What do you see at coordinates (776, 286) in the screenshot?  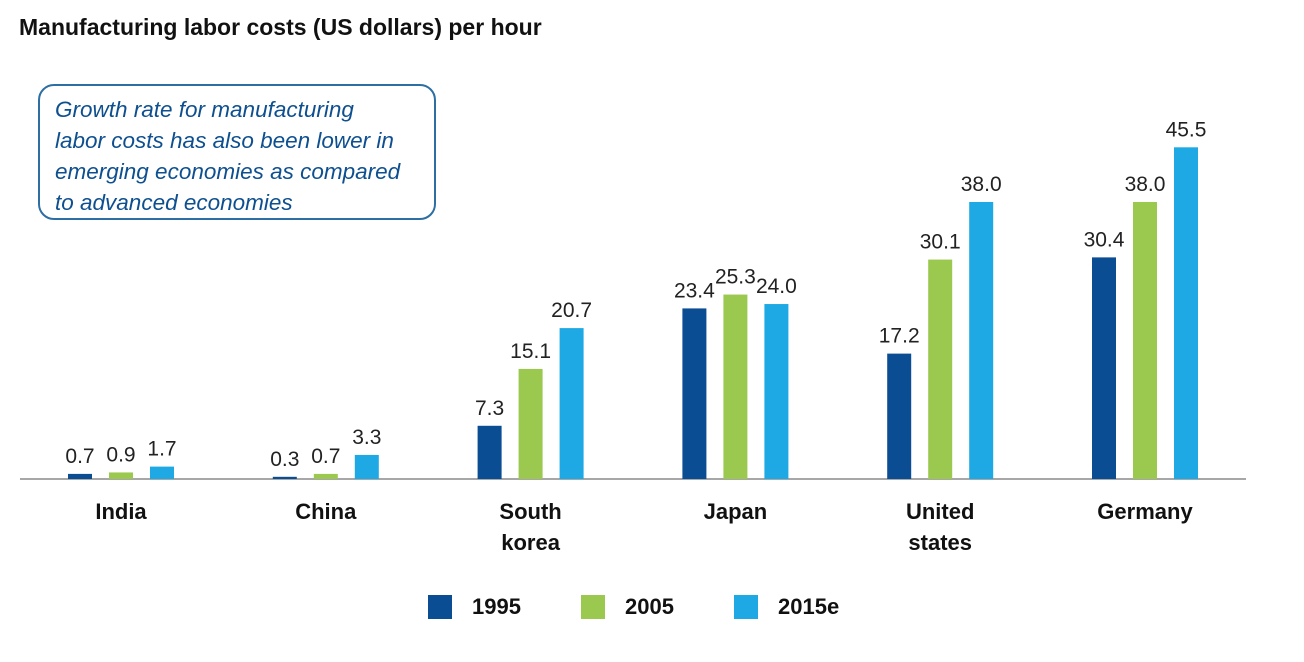 I see `data-label: 24.0` at bounding box center [776, 286].